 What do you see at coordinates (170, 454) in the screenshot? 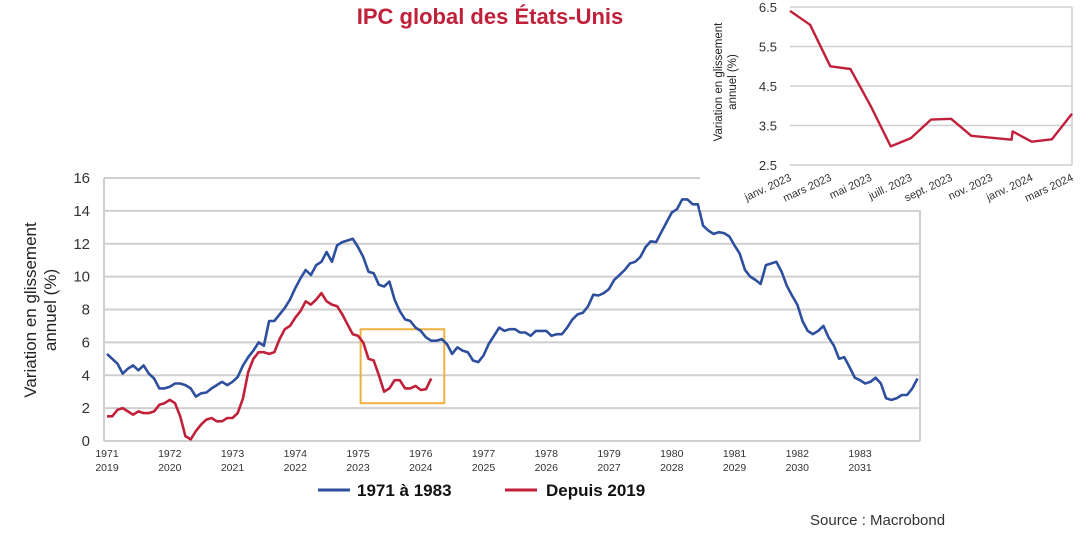
I see `x-tick-label-year-a: 1972` at bounding box center [170, 454].